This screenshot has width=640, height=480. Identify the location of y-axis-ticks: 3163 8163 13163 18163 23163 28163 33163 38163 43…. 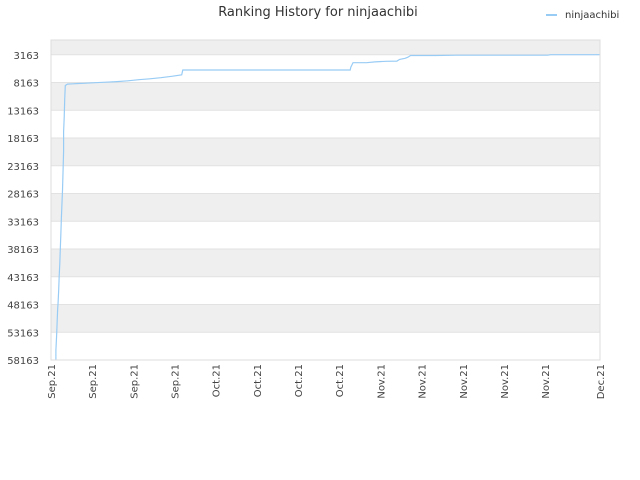
(23, 209).